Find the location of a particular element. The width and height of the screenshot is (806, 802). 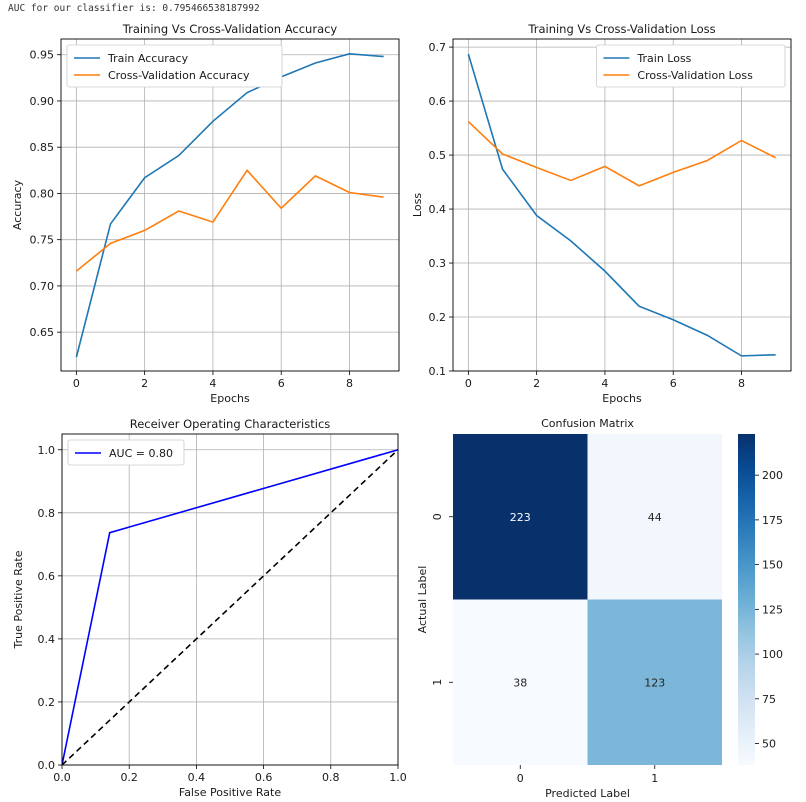

y-tick-label: 0.3 is located at coordinates (438, 263).